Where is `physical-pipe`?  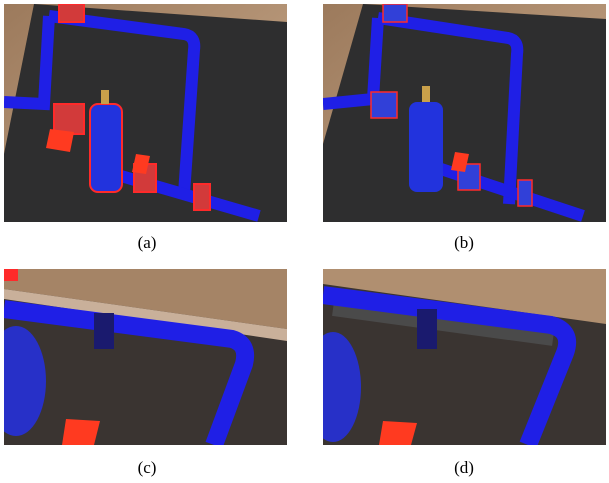
physical-pipe is located at coordinates (443, 324).